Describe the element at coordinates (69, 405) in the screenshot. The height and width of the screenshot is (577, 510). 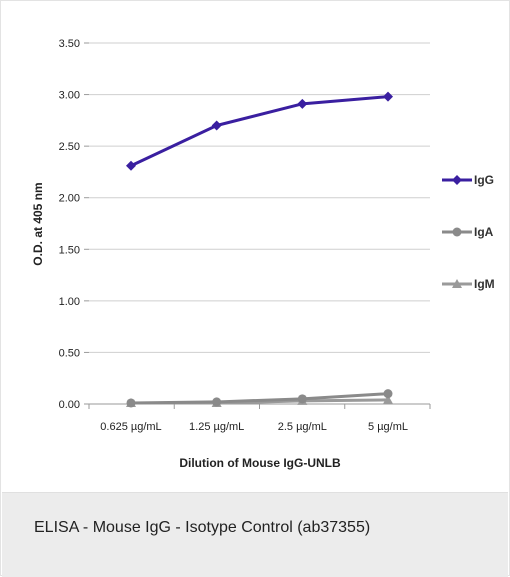
I see `y-tick-label: 0.00` at that location.